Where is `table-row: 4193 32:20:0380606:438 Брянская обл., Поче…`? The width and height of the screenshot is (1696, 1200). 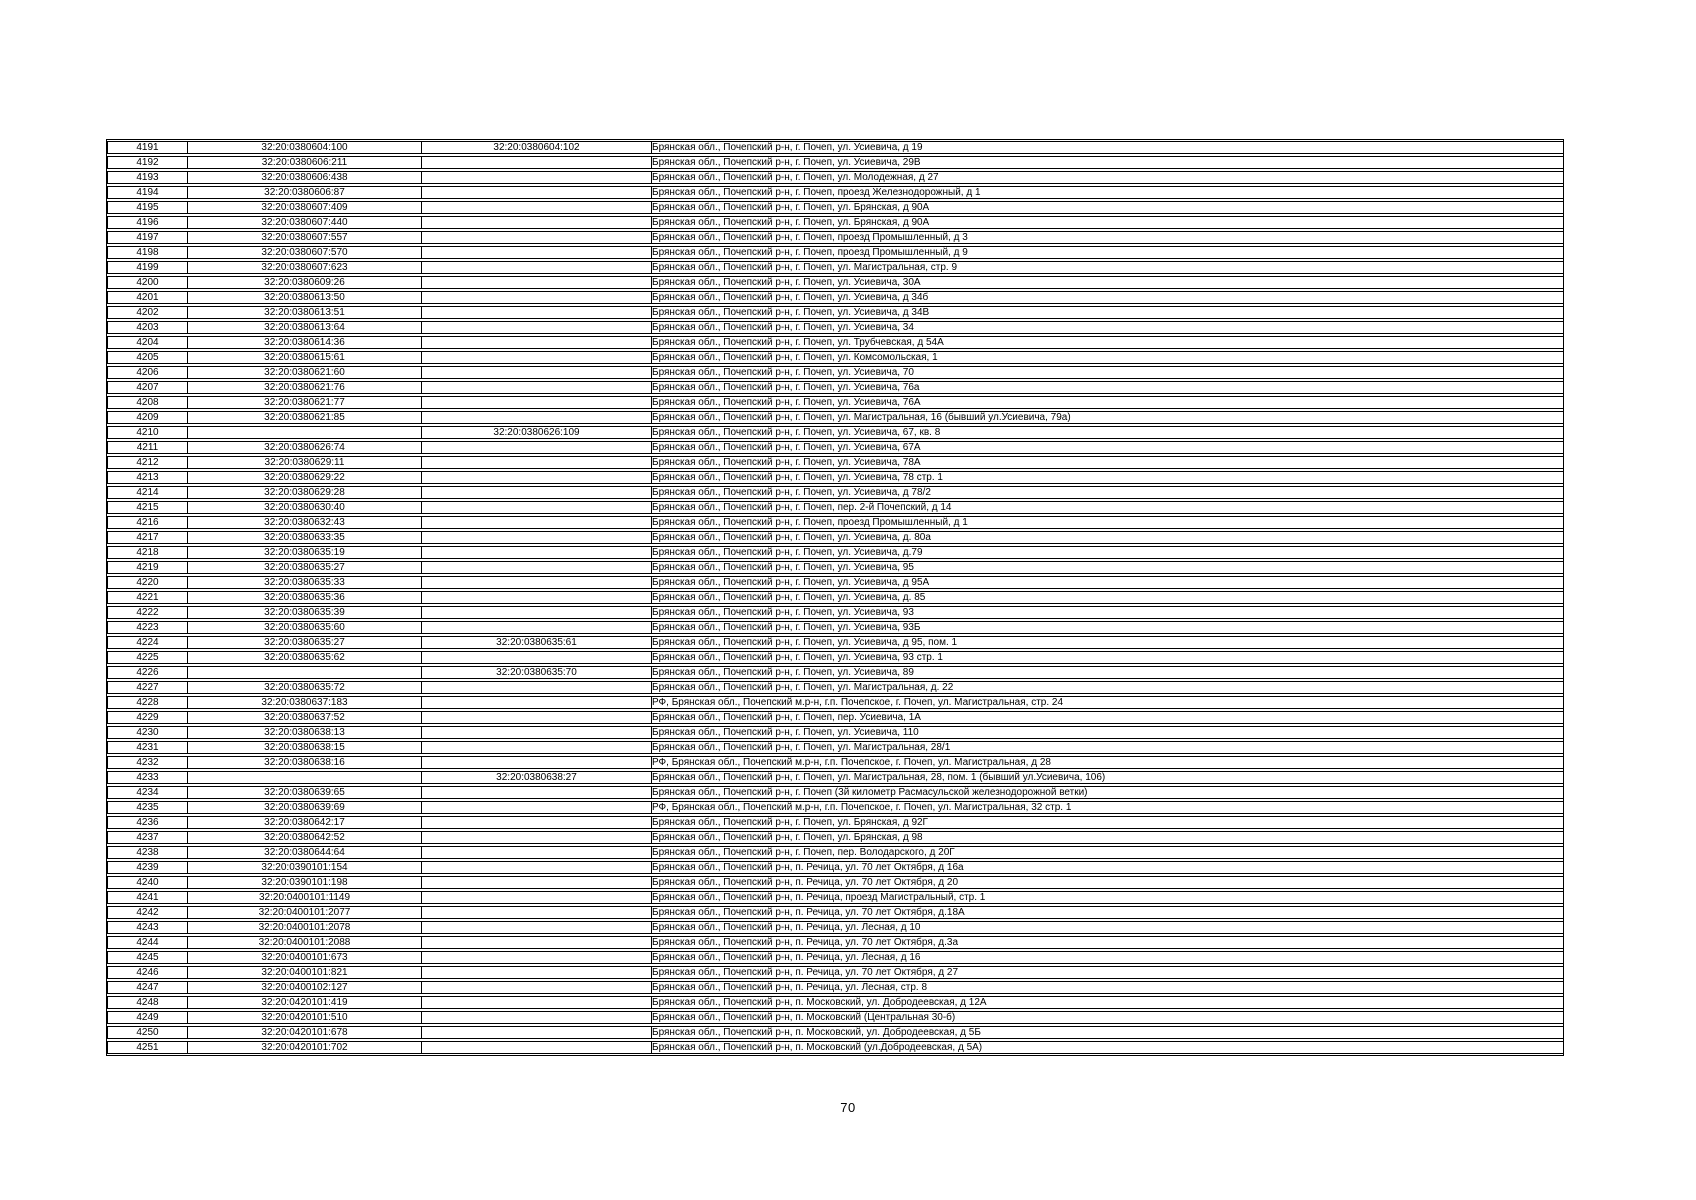
table-row: 4193 32:20:0380606:438 Брянская обл., Поче… is located at coordinates (835, 177).